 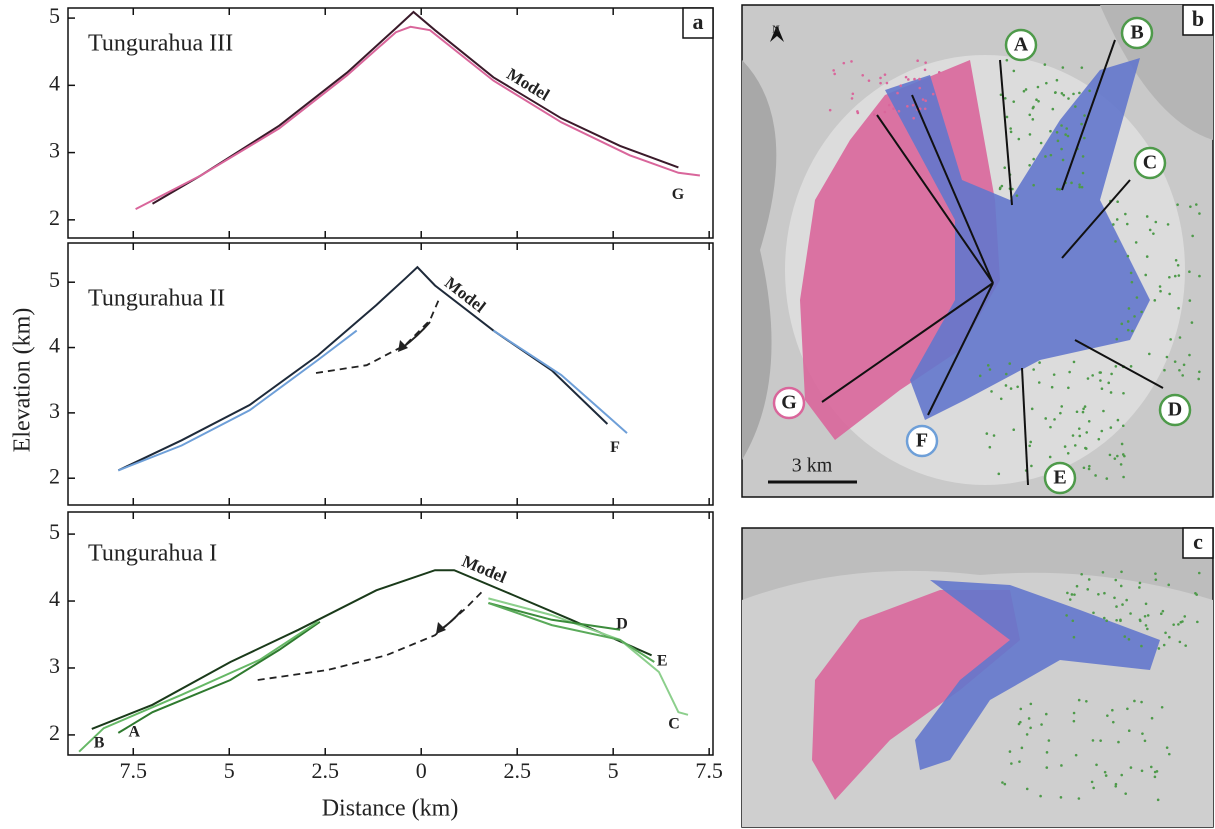 I want to click on panel-label-box, so click(x=1198, y=20).